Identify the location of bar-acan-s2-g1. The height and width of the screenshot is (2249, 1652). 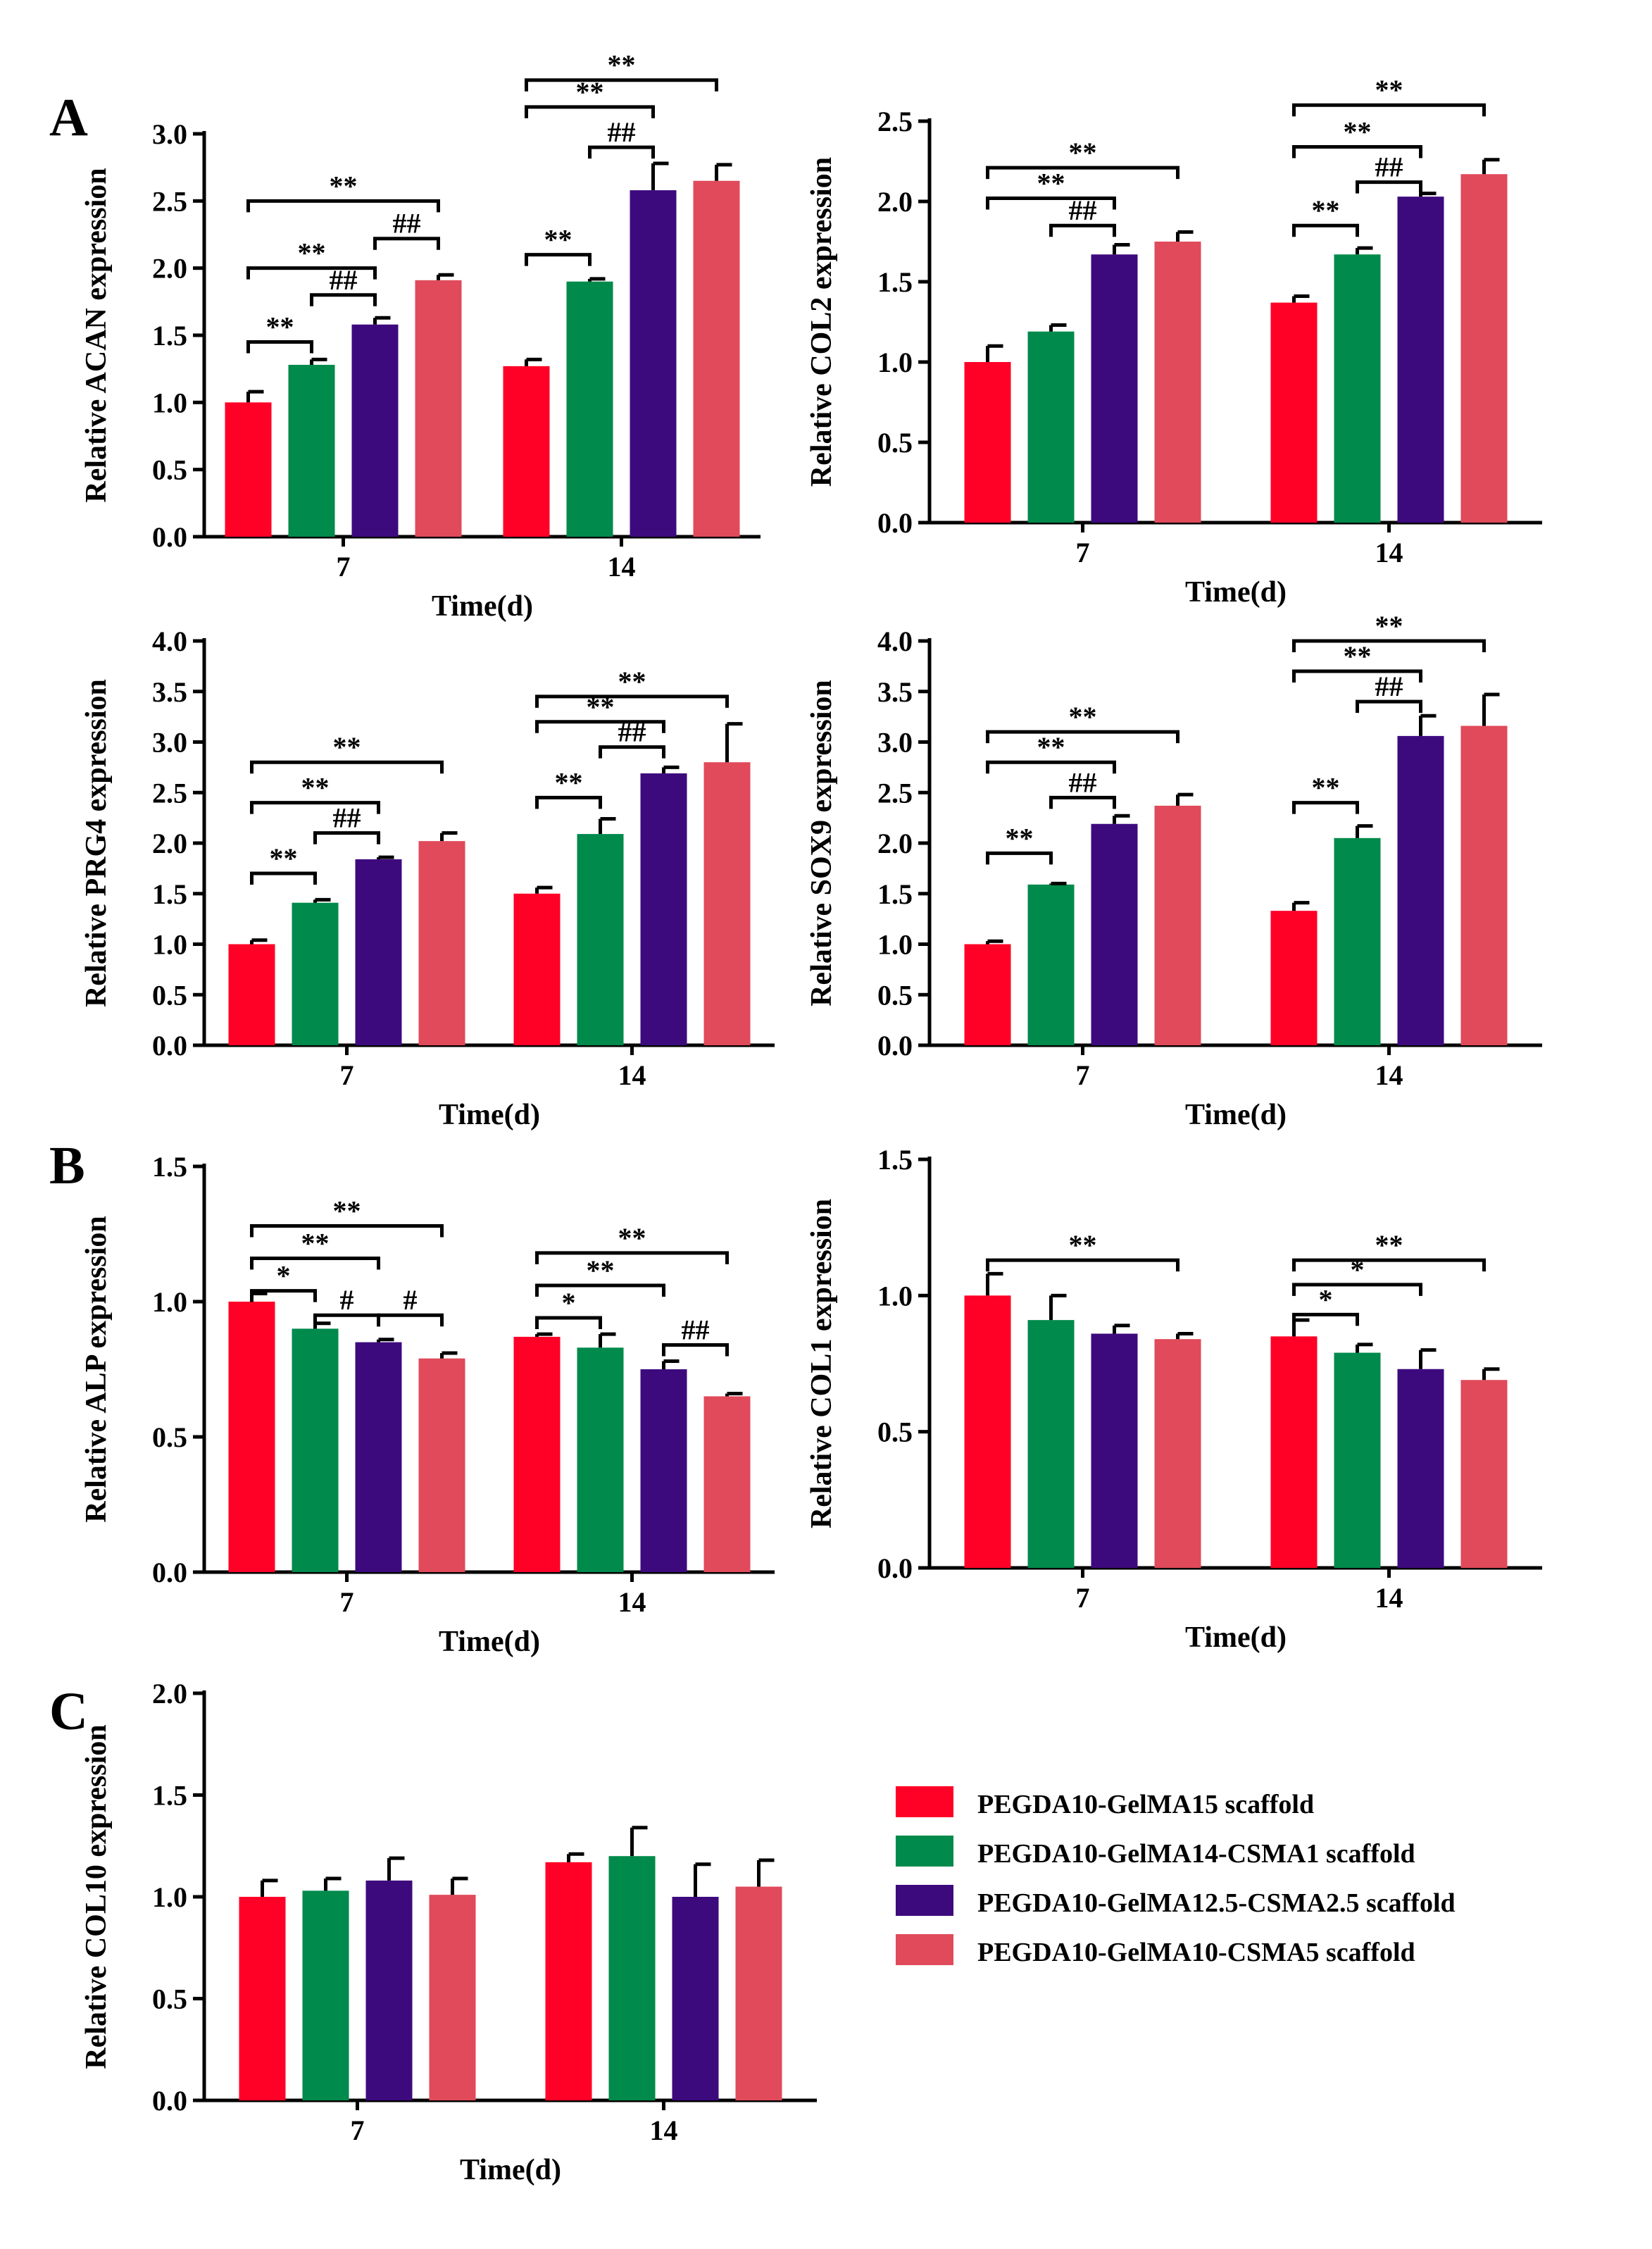
(653, 364).